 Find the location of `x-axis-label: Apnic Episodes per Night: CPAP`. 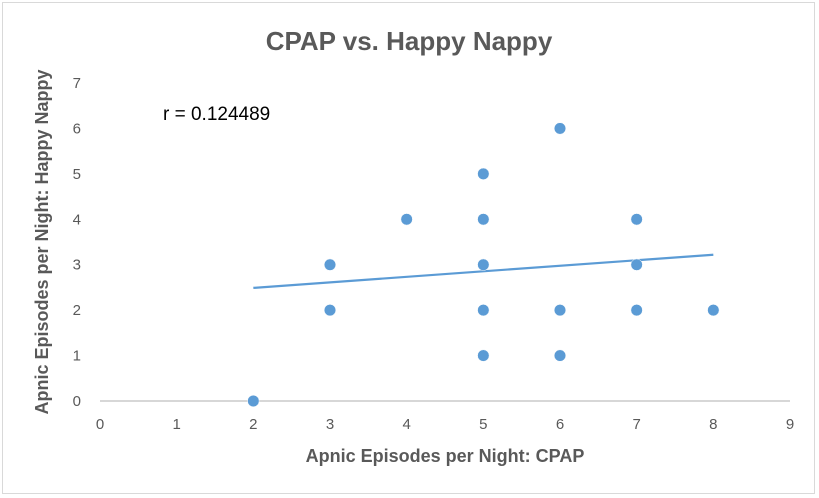

x-axis-label: Apnic Episodes per Night: CPAP is located at coordinates (445, 456).